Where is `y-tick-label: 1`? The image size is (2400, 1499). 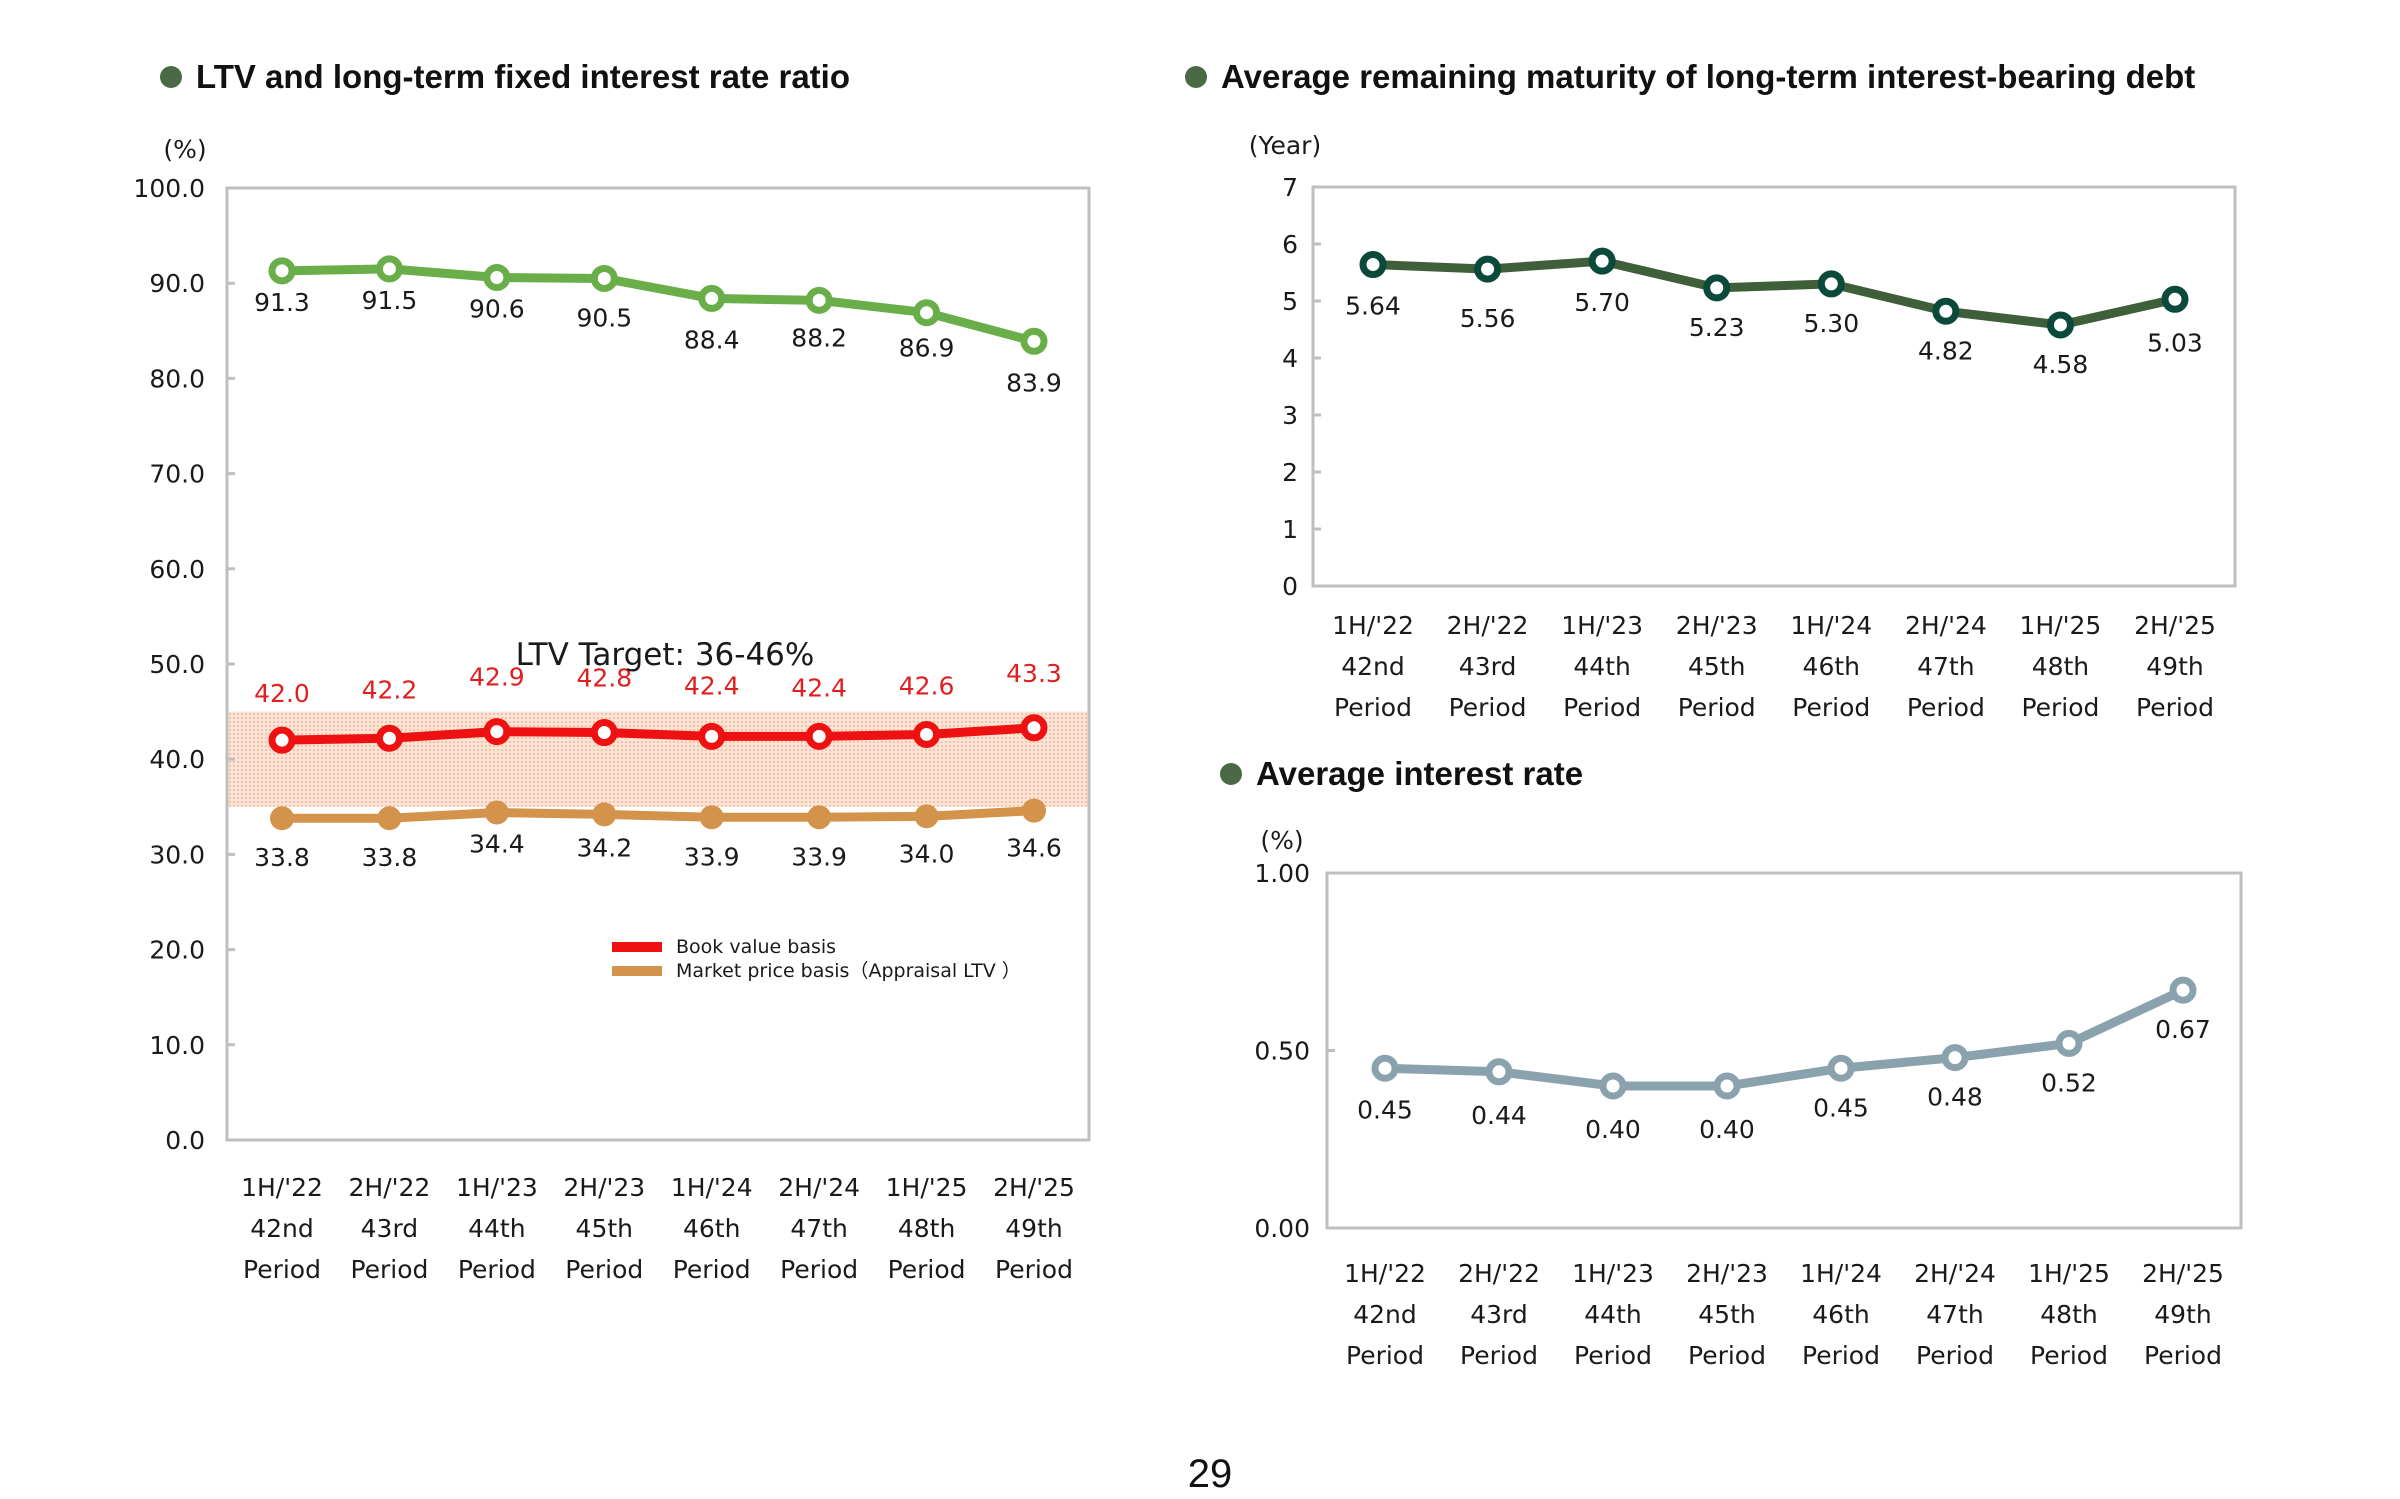
y-tick-label: 1 is located at coordinates (1290, 529).